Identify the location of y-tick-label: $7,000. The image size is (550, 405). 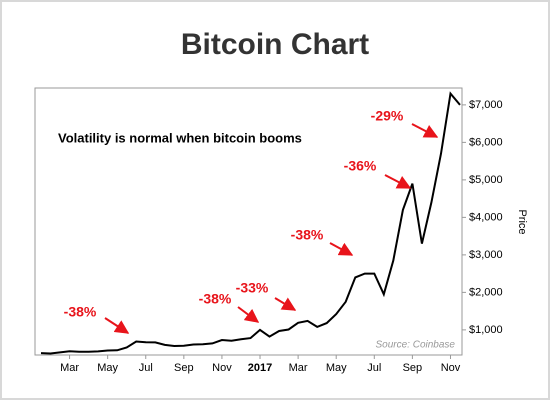
(486, 105).